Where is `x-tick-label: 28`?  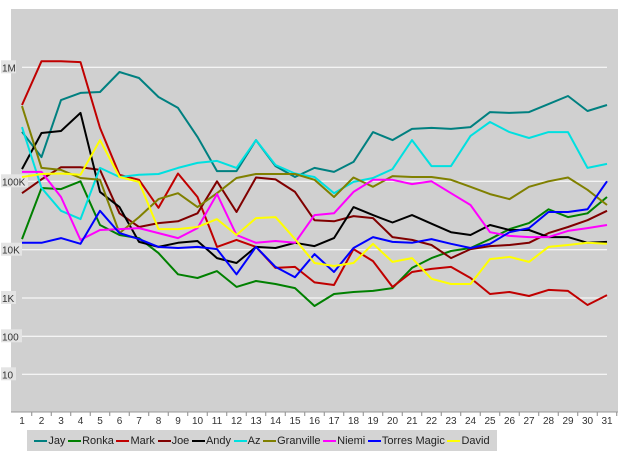 x-tick-label: 28 is located at coordinates (549, 421).